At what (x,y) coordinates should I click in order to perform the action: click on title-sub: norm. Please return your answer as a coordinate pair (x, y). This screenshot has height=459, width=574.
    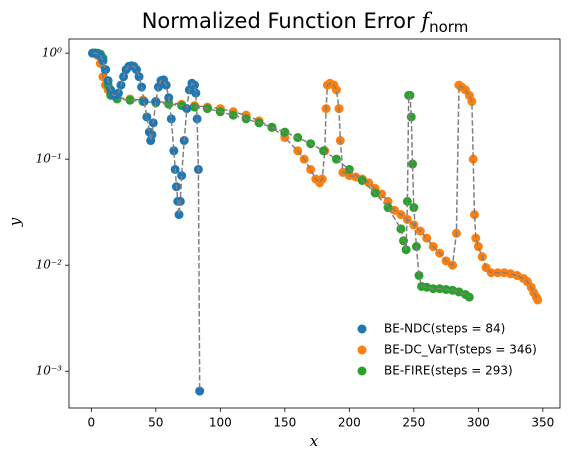
    Looking at the image, I should click on (448, 27).